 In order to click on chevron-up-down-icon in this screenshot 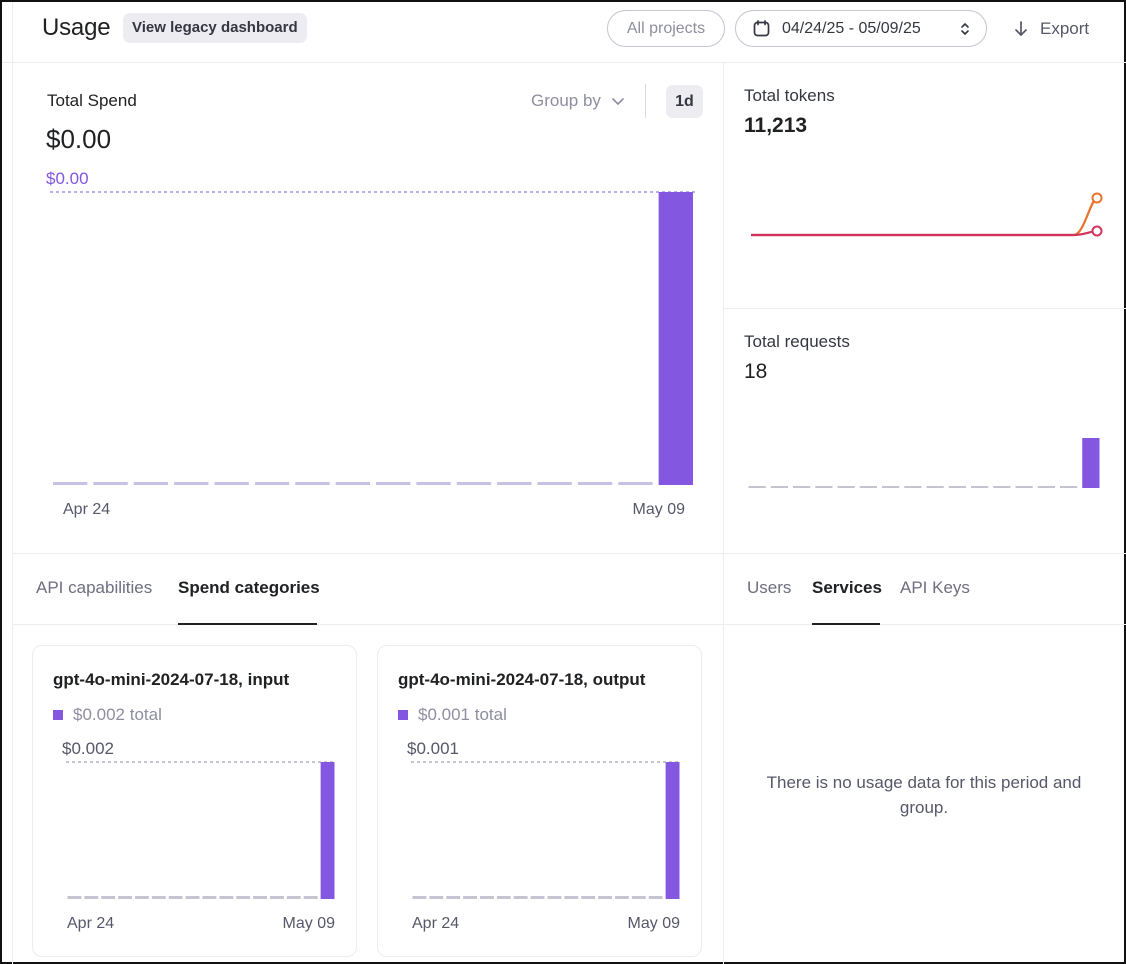, I will do `click(965, 29)`.